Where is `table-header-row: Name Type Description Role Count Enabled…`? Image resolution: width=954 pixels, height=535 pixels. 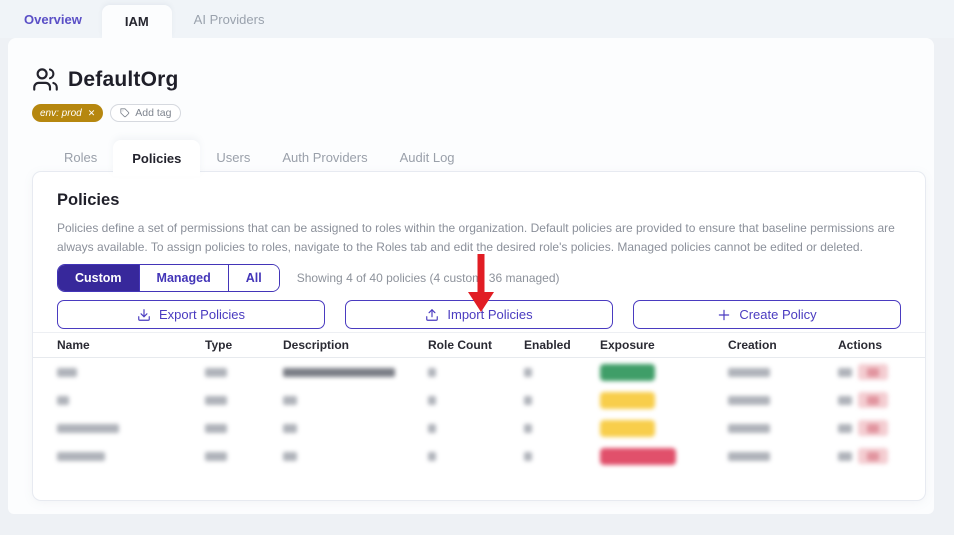
table-header-row: Name Type Description Role Count Enabled… is located at coordinates (479, 345).